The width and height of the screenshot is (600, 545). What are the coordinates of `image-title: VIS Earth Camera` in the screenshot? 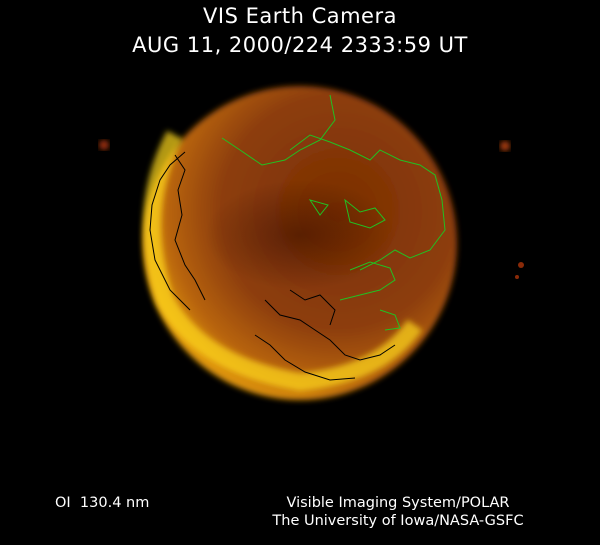 It's located at (300, 16).